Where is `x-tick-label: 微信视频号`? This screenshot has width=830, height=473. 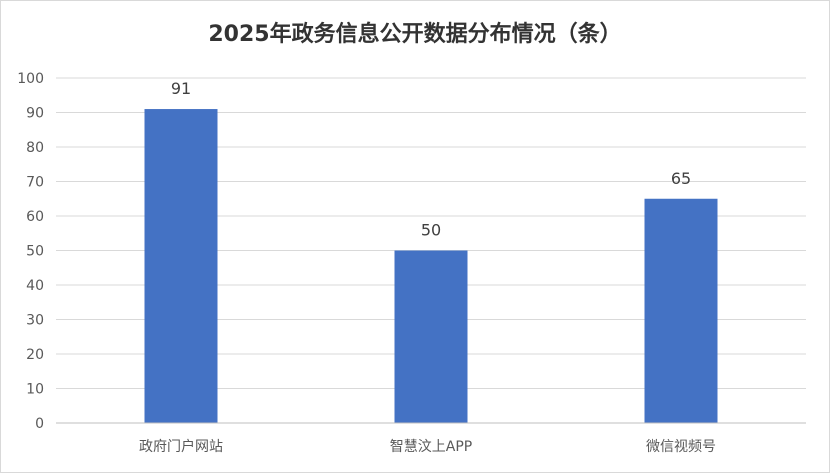 x-tick-label: 微信视频号 is located at coordinates (681, 447).